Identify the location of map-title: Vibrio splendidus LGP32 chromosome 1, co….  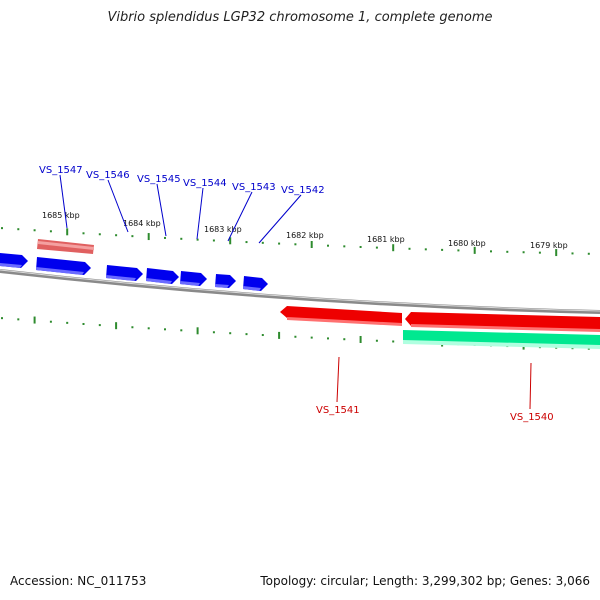
(300, 17).